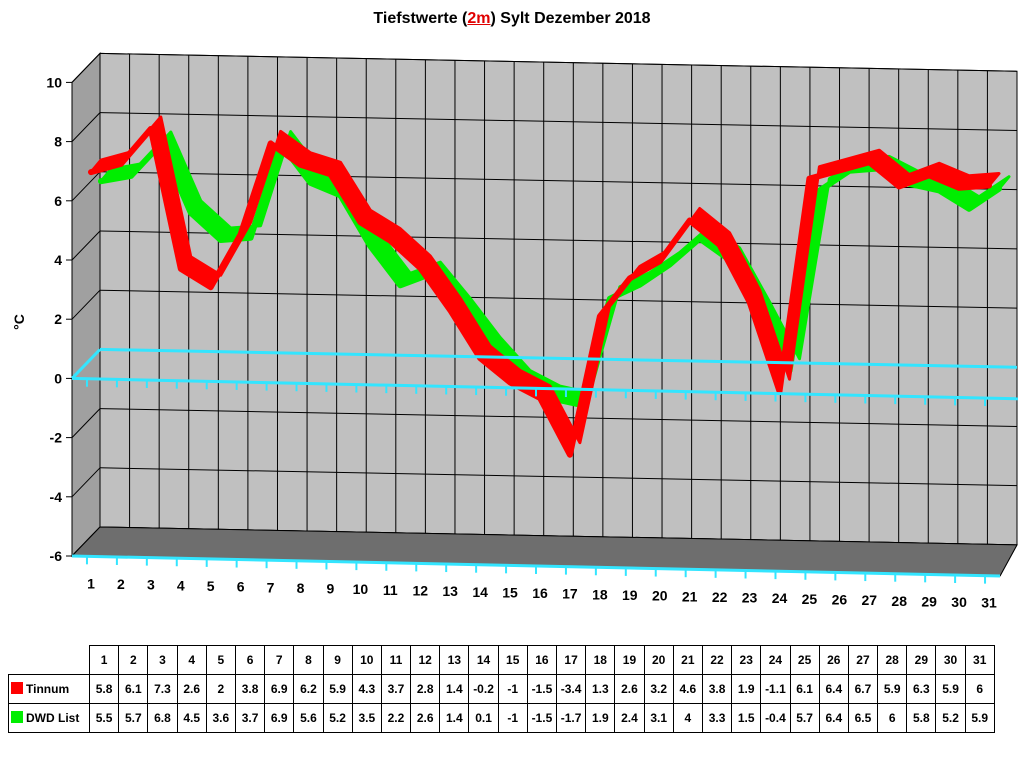 The image size is (1024, 768). Describe the element at coordinates (863, 718) in the screenshot. I see `table-cell-dwd: 6.5` at that location.